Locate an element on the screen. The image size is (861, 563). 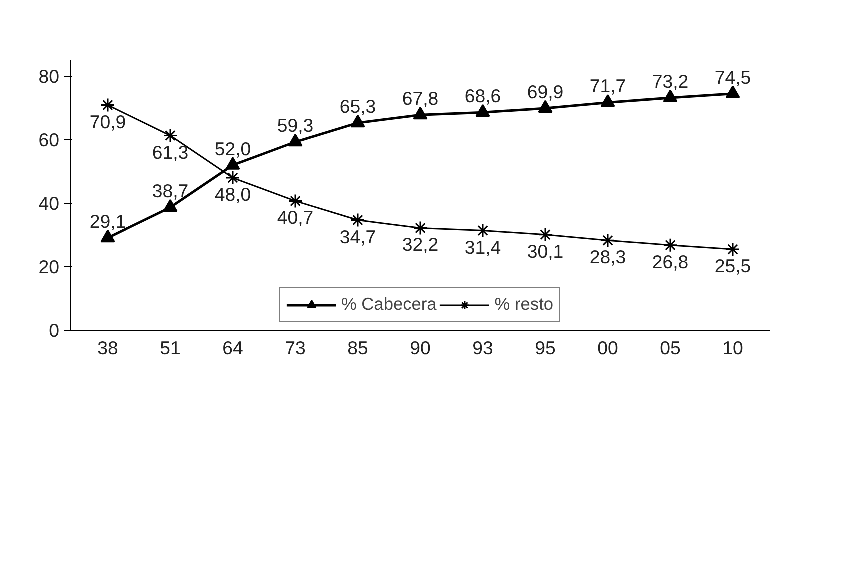
data-label: 73,2 is located at coordinates (670, 81).